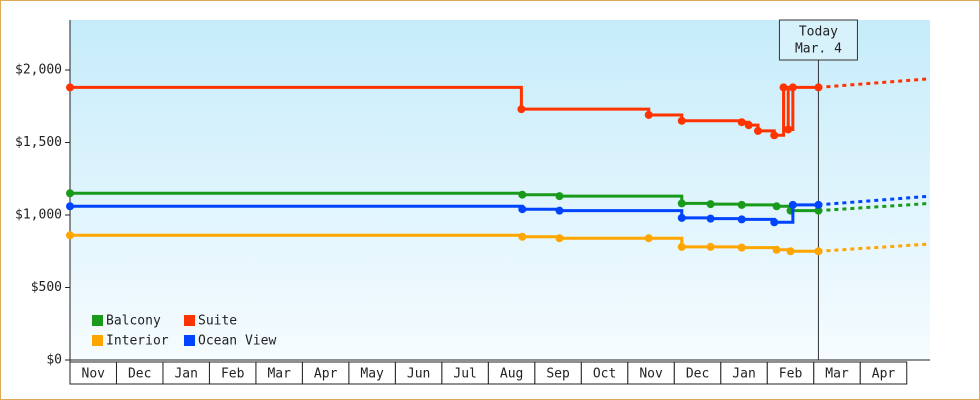 Image resolution: width=980 pixels, height=400 pixels. Describe the element at coordinates (604, 374) in the screenshot. I see `x-tick-label: Oct` at that location.